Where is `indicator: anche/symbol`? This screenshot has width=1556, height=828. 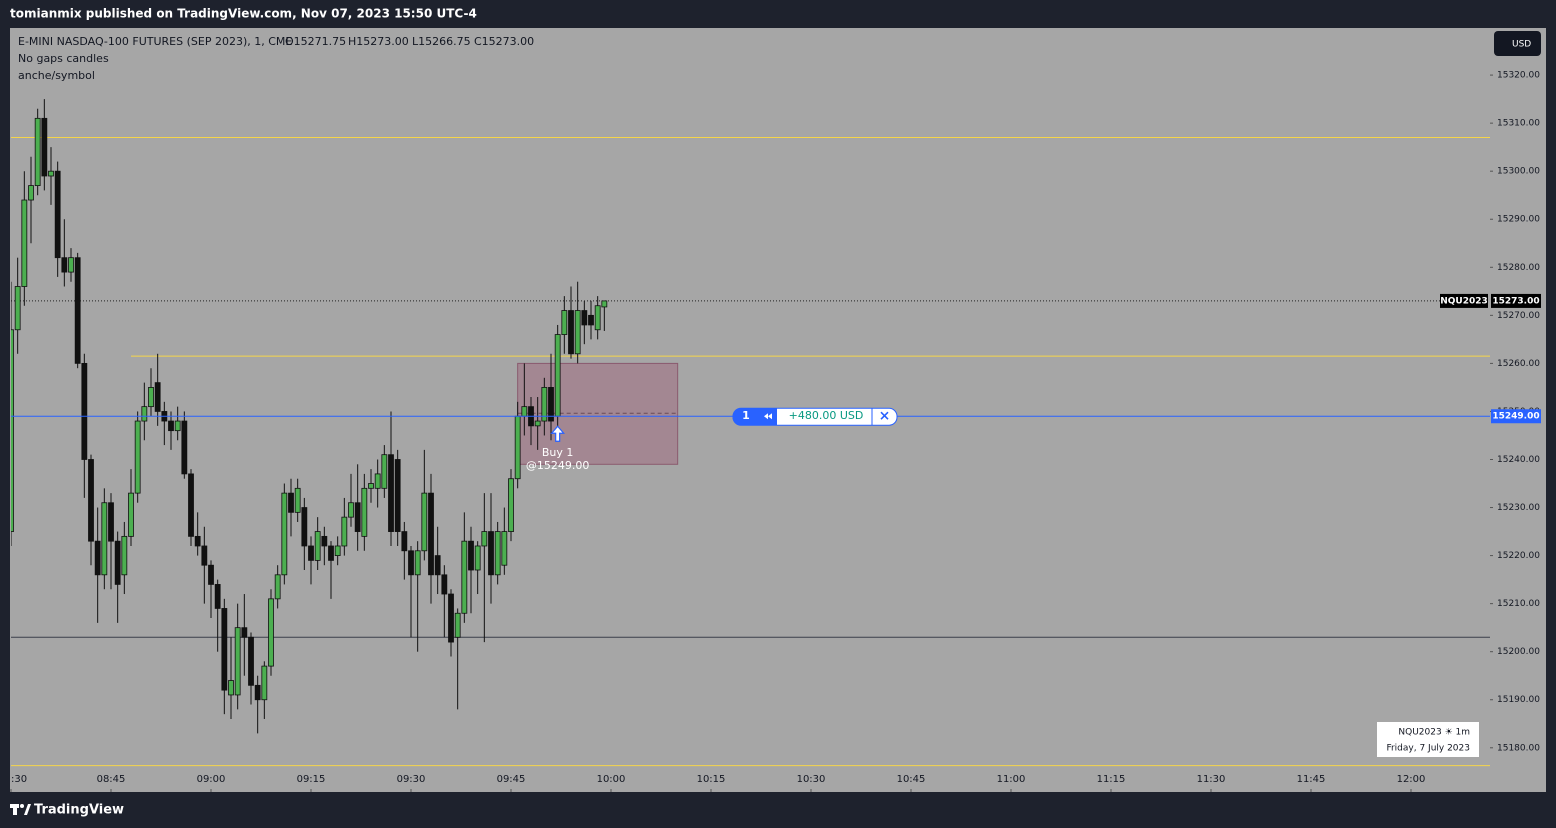
indicator: anche/symbol is located at coordinates (56, 75).